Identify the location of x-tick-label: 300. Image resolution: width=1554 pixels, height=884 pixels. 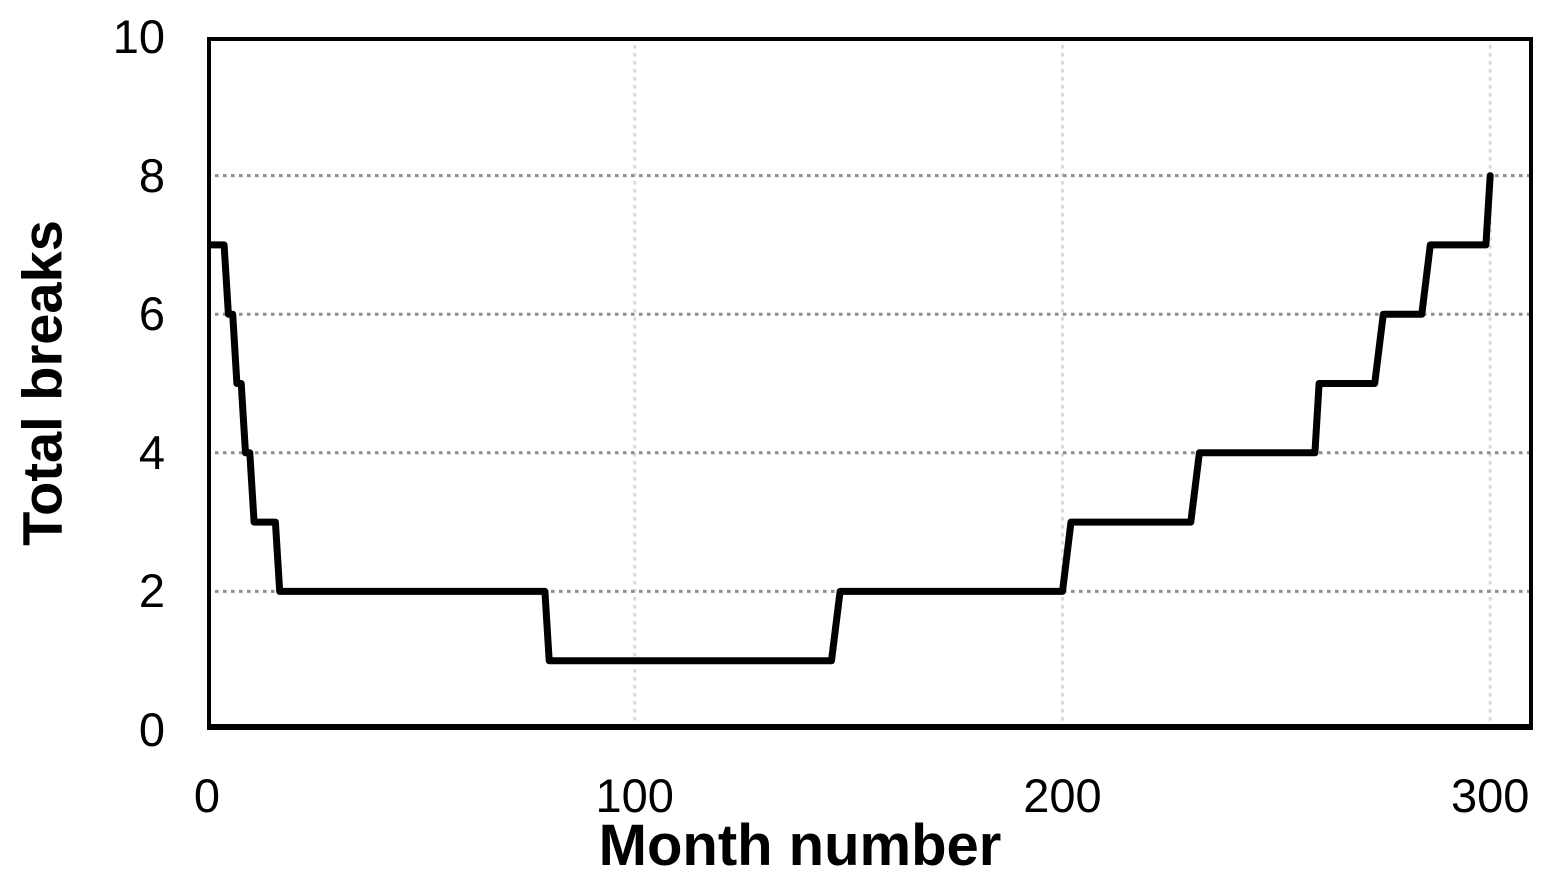
(1490, 795).